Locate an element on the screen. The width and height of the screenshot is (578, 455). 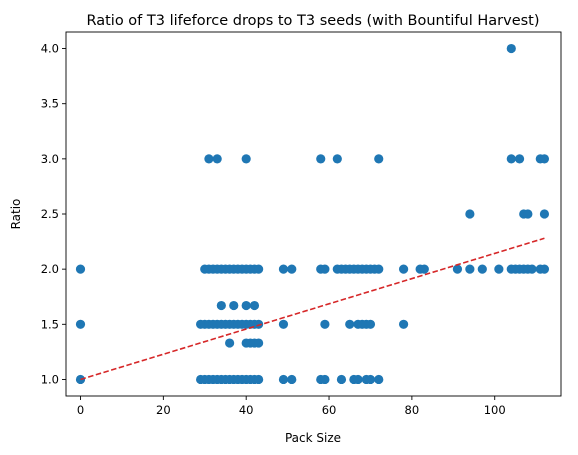
x-tick-label: 100 is located at coordinates (495, 410).